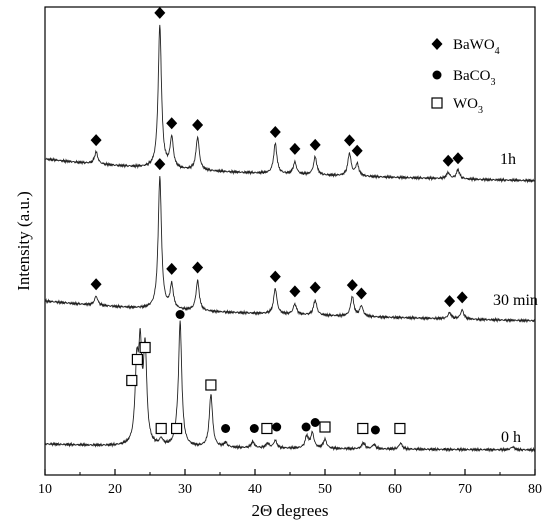  I want to click on x-tick-label: 80, so click(535, 489).